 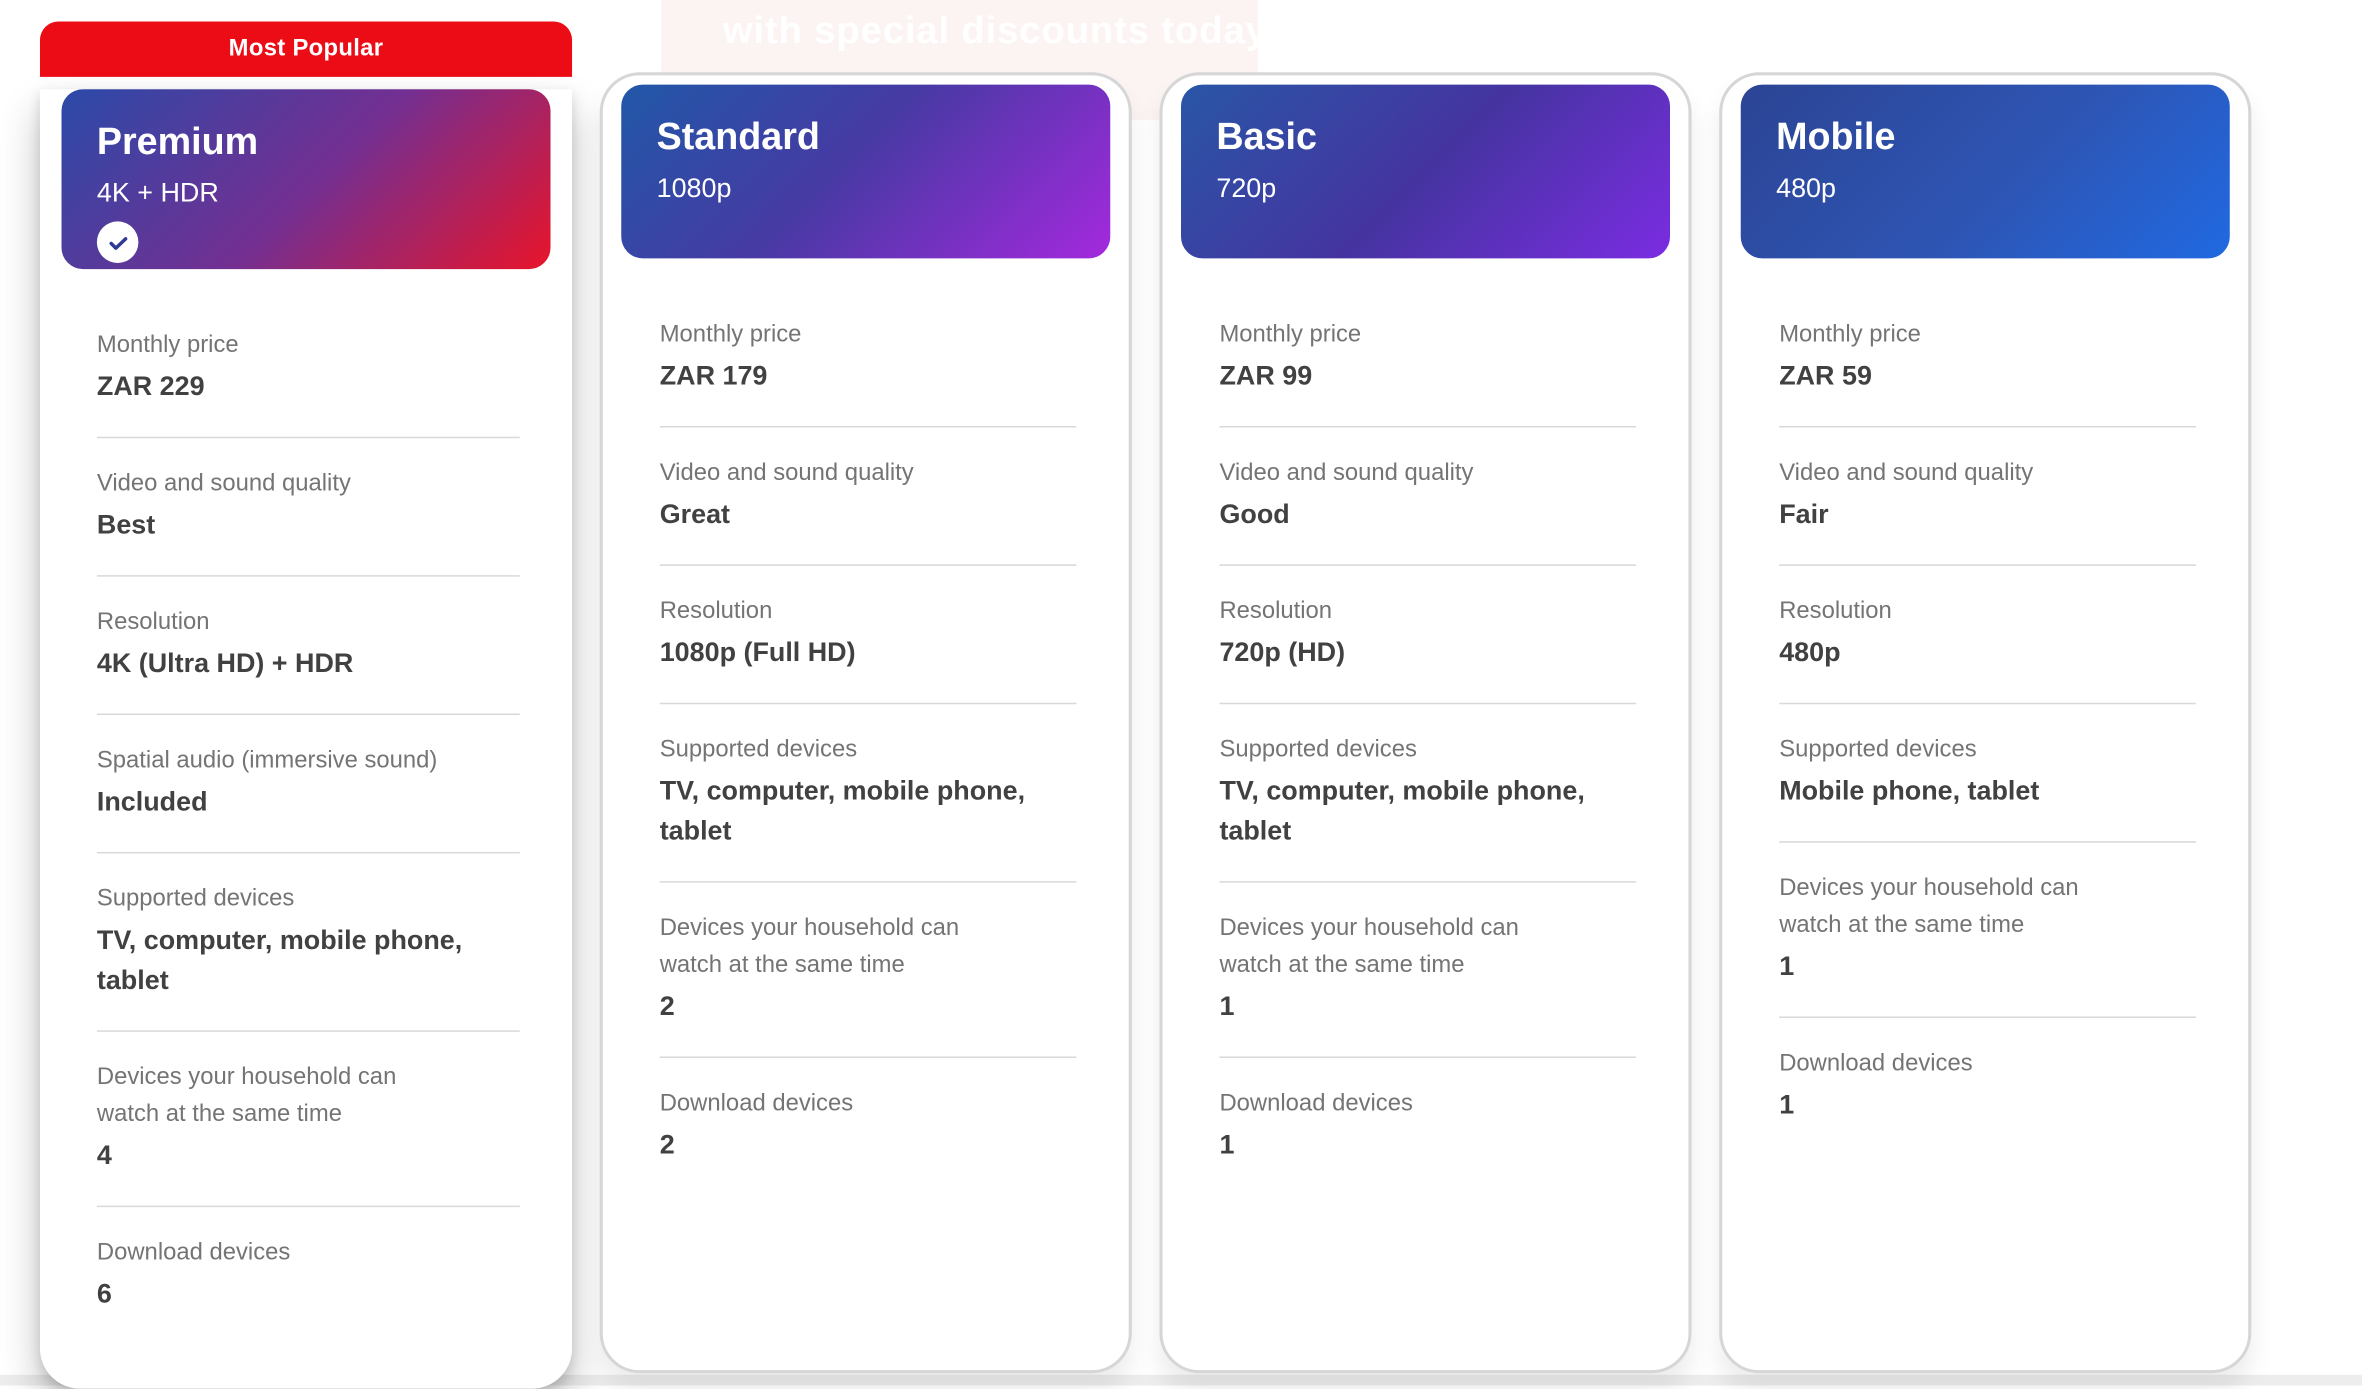 What do you see at coordinates (868, 496) in the screenshot?
I see `feature-row: Video and sound quality Great` at bounding box center [868, 496].